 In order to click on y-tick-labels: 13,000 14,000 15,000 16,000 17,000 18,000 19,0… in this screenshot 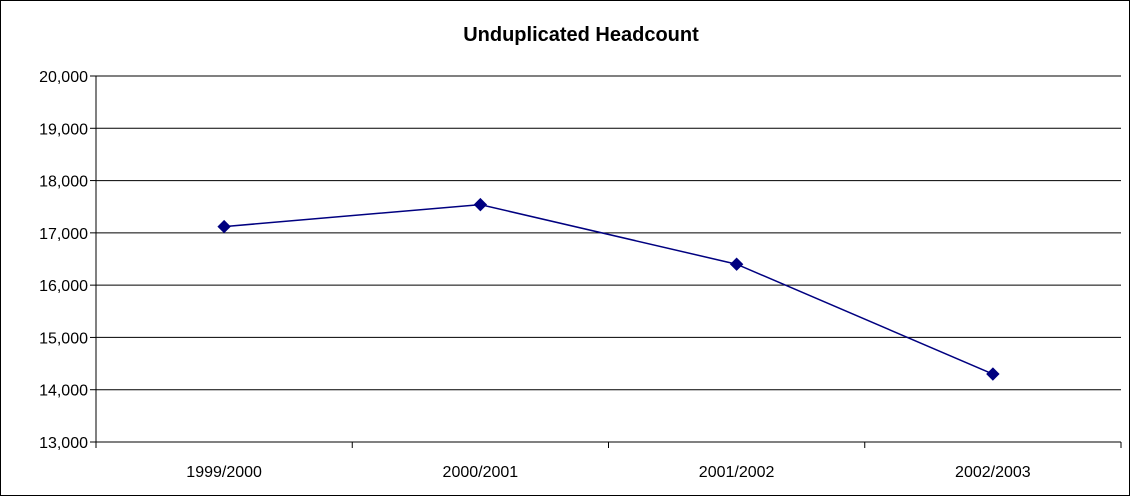, I will do `click(63, 260)`.